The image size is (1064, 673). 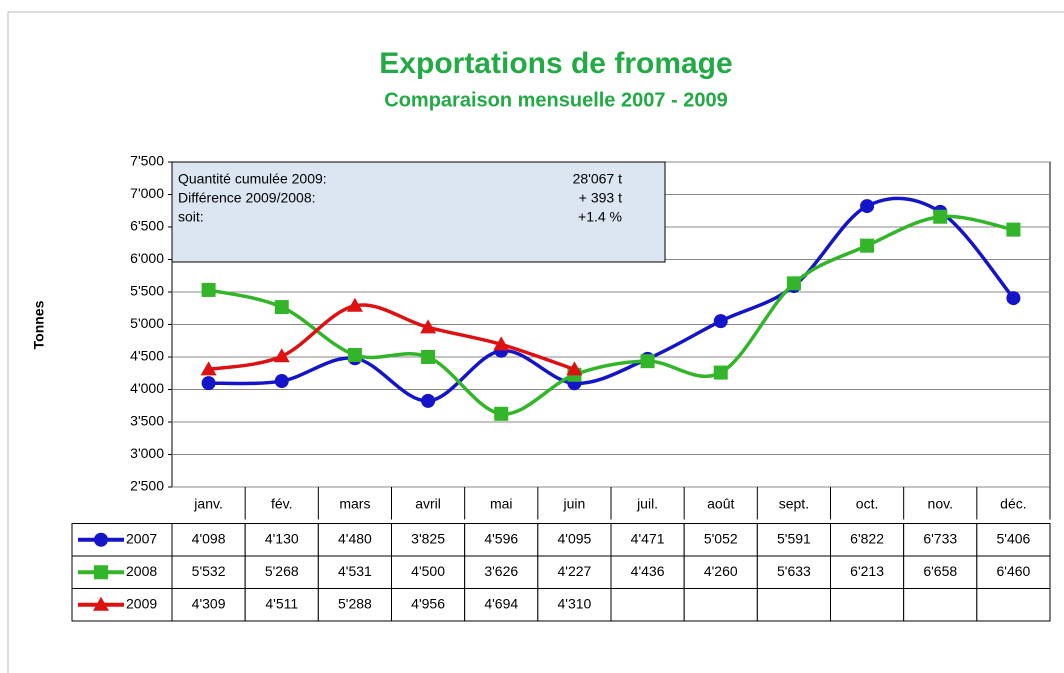 I want to click on table-value: 6'658, so click(x=940, y=571).